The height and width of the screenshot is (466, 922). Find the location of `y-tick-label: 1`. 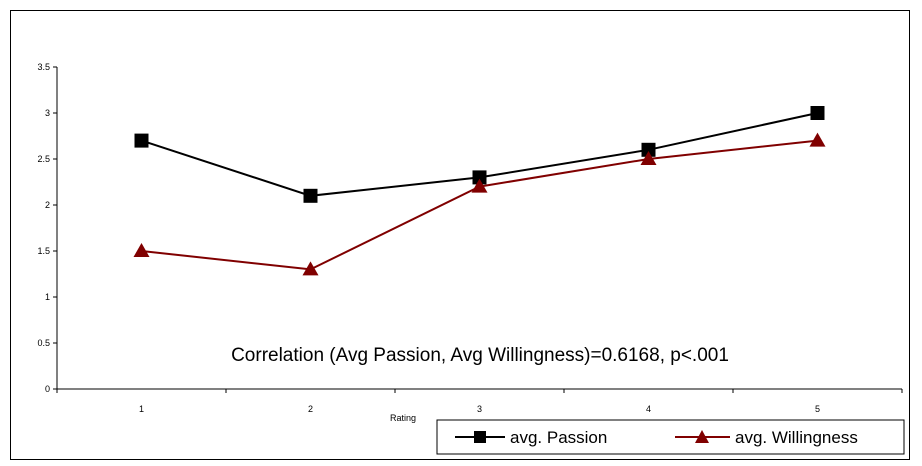

y-tick-label: 1 is located at coordinates (47, 297).